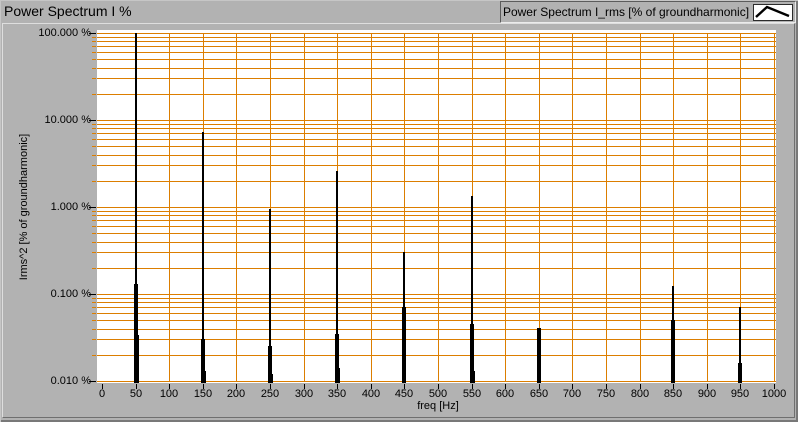 The image size is (798, 422). What do you see at coordinates (270, 394) in the screenshot?
I see `x-tick-label: 250` at bounding box center [270, 394].